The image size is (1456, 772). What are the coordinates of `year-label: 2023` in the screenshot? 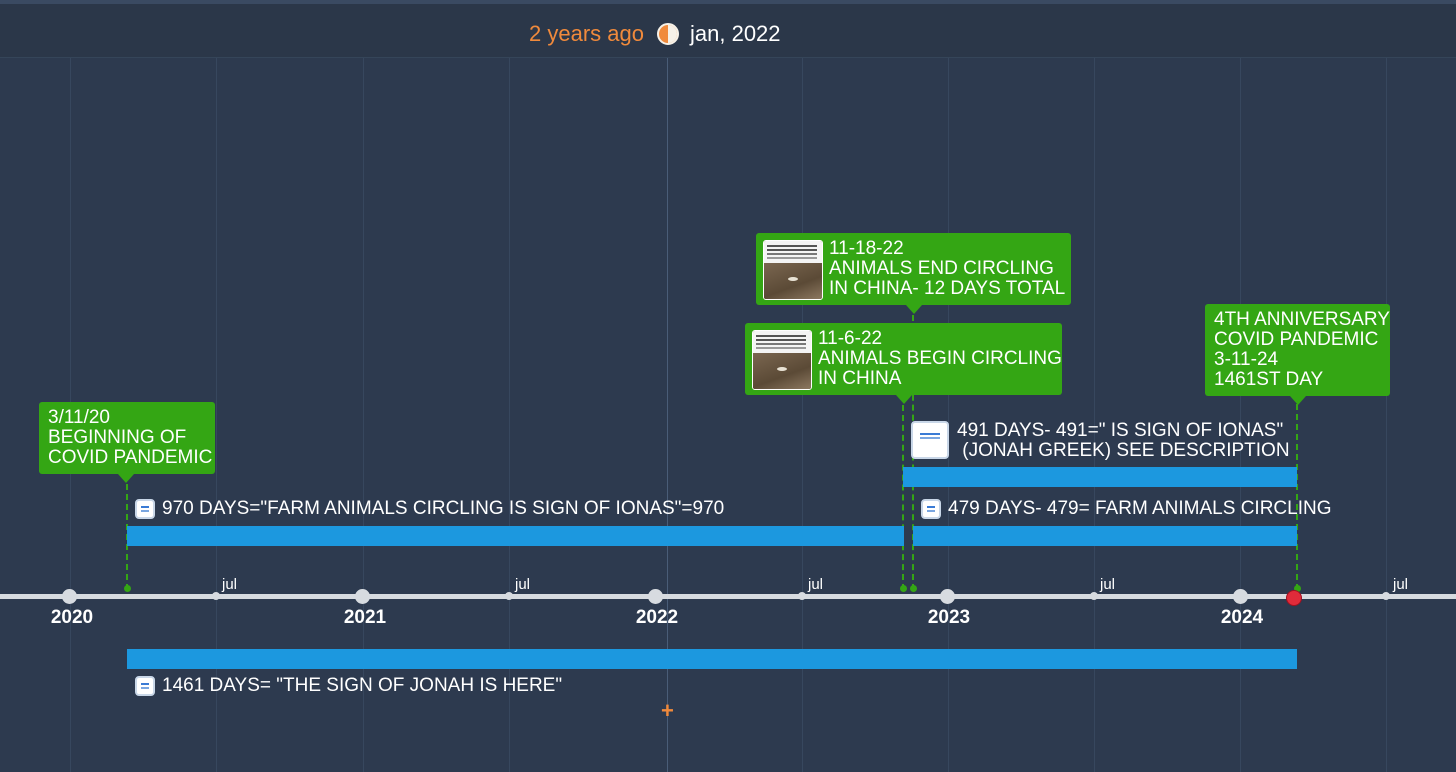 It's located at (949, 617).